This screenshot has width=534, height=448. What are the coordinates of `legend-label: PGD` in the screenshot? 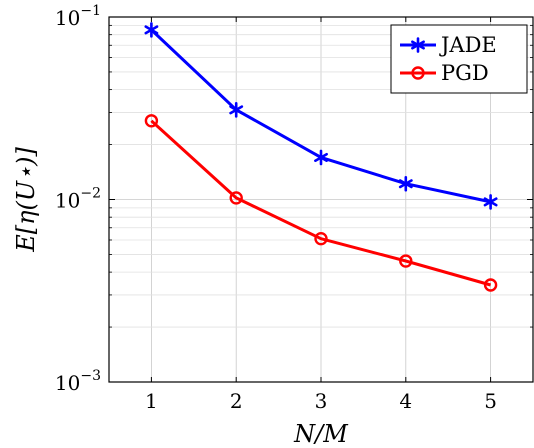 It's located at (465, 73).